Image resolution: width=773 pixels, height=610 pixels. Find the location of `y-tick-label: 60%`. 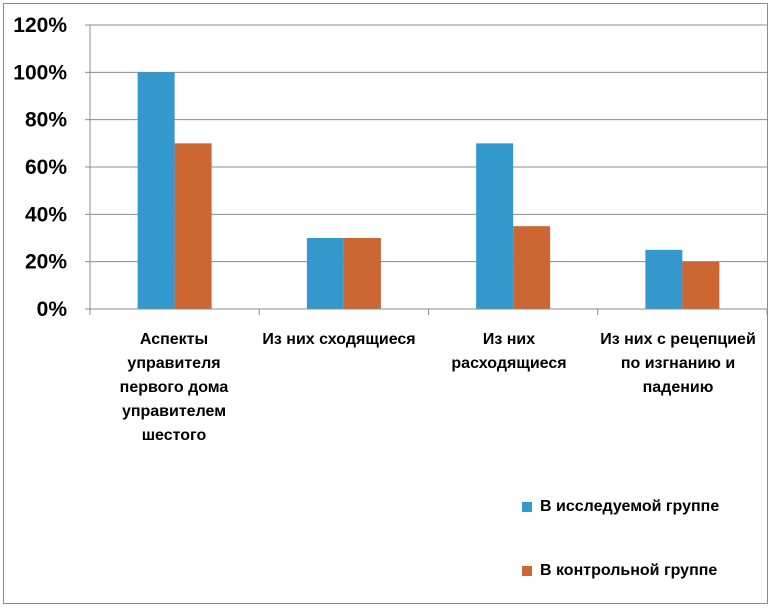

y-tick-label: 60% is located at coordinates (46, 167).